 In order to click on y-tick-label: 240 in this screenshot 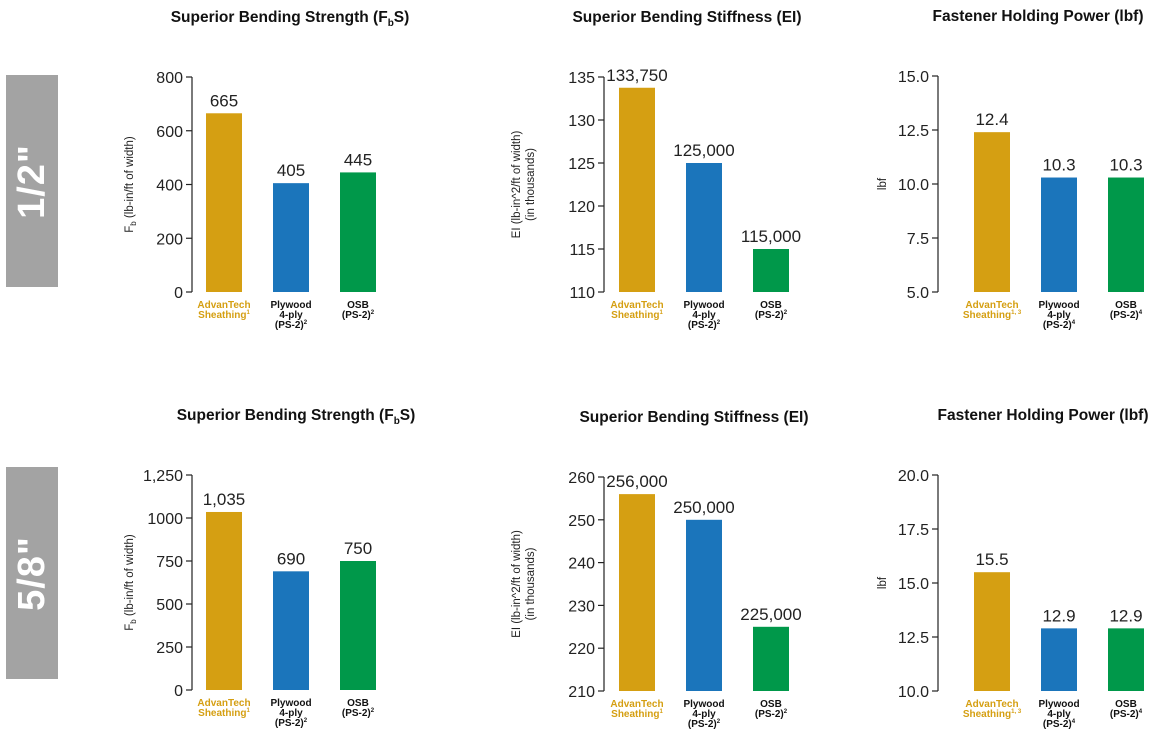, I will do `click(581, 564)`.